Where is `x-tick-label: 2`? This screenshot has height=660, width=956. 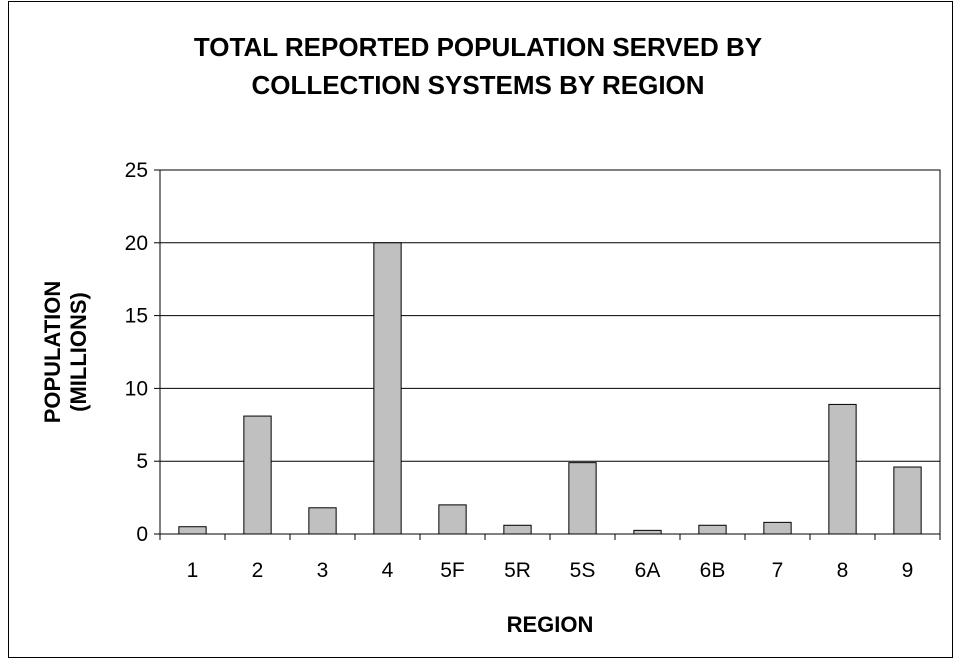 x-tick-label: 2 is located at coordinates (258, 570).